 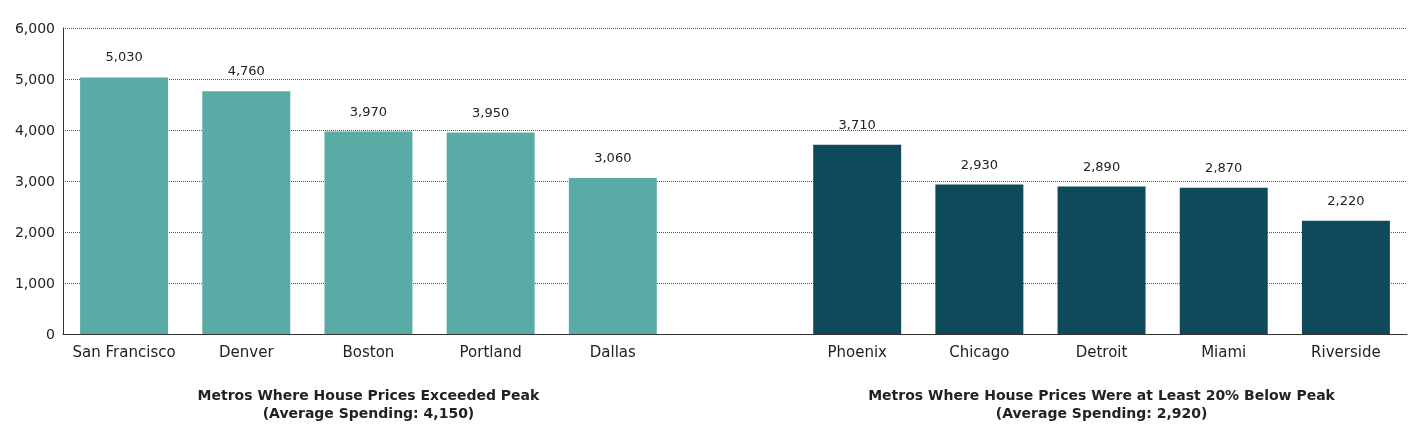 I want to click on data-label: 2,870, so click(x=1224, y=167).